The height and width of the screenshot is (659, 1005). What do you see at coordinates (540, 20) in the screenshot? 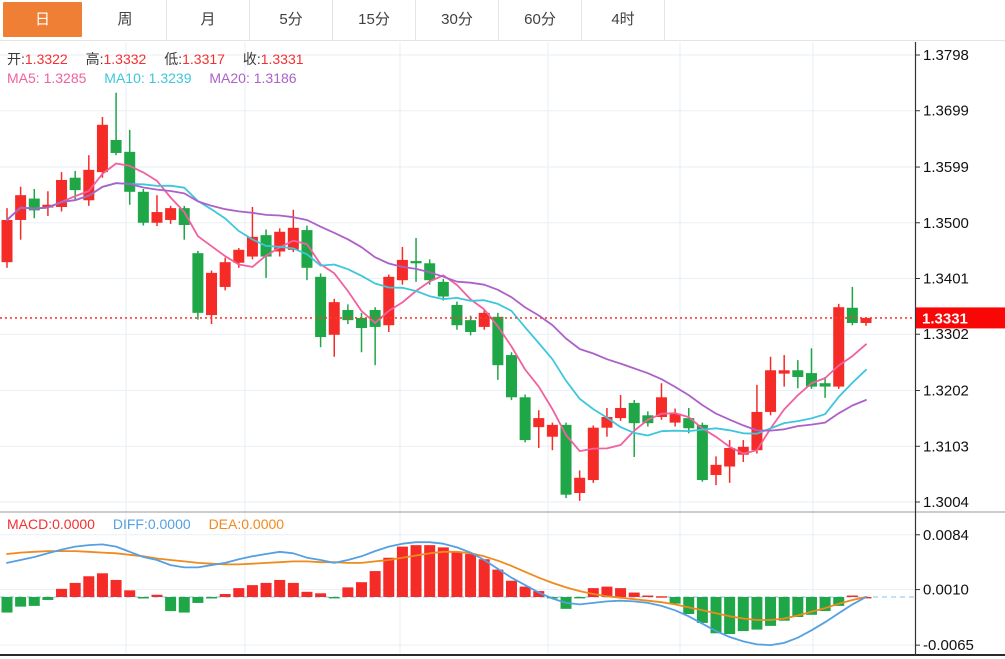
I see `tab-60min: 60分` at bounding box center [540, 20].